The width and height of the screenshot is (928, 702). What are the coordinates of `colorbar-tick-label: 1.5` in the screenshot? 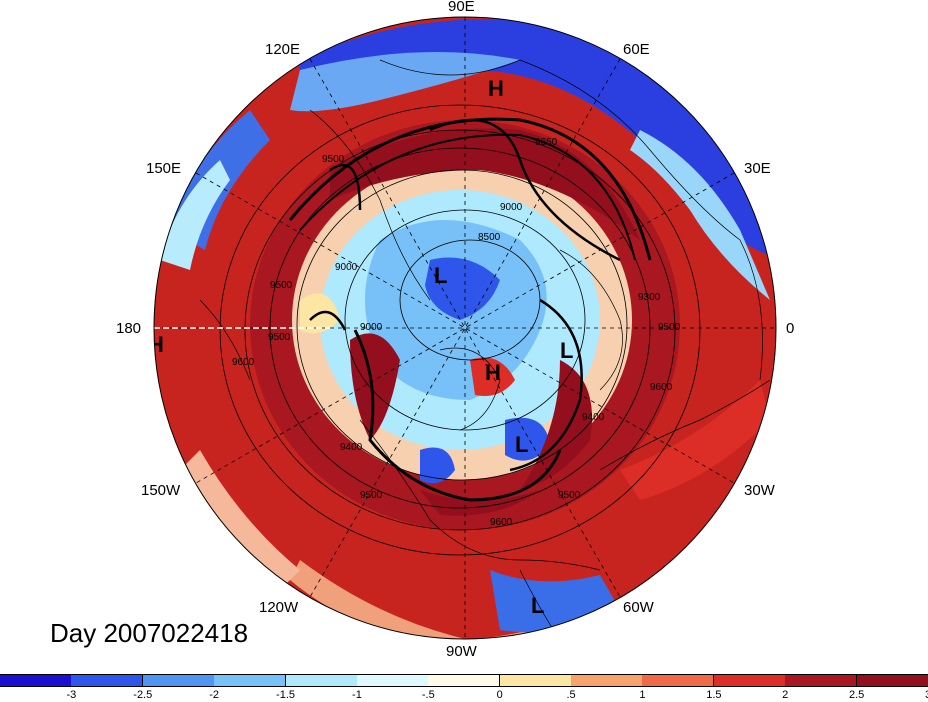 It's located at (714, 695).